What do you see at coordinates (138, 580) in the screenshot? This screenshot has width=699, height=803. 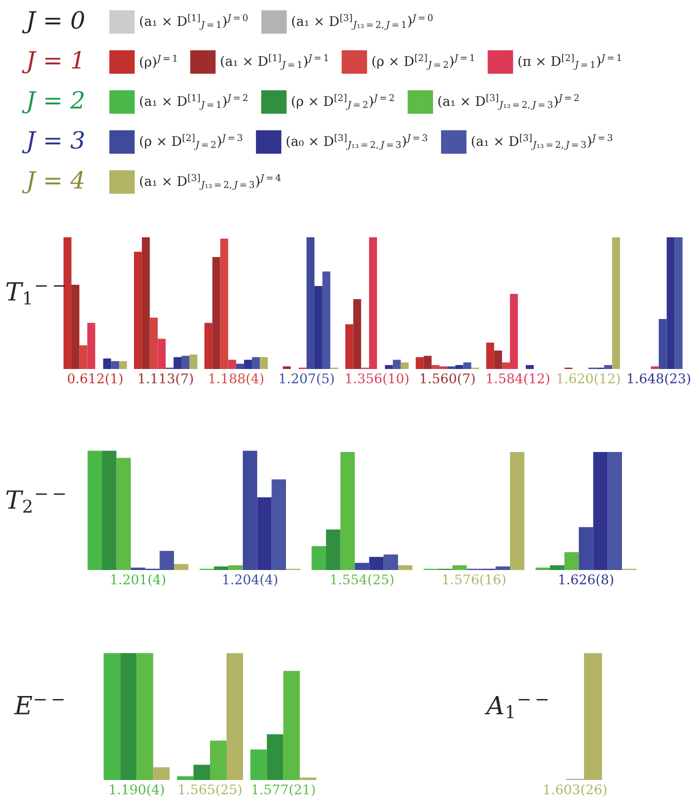 I see `x-tick-label: 1.201(4)` at bounding box center [138, 580].